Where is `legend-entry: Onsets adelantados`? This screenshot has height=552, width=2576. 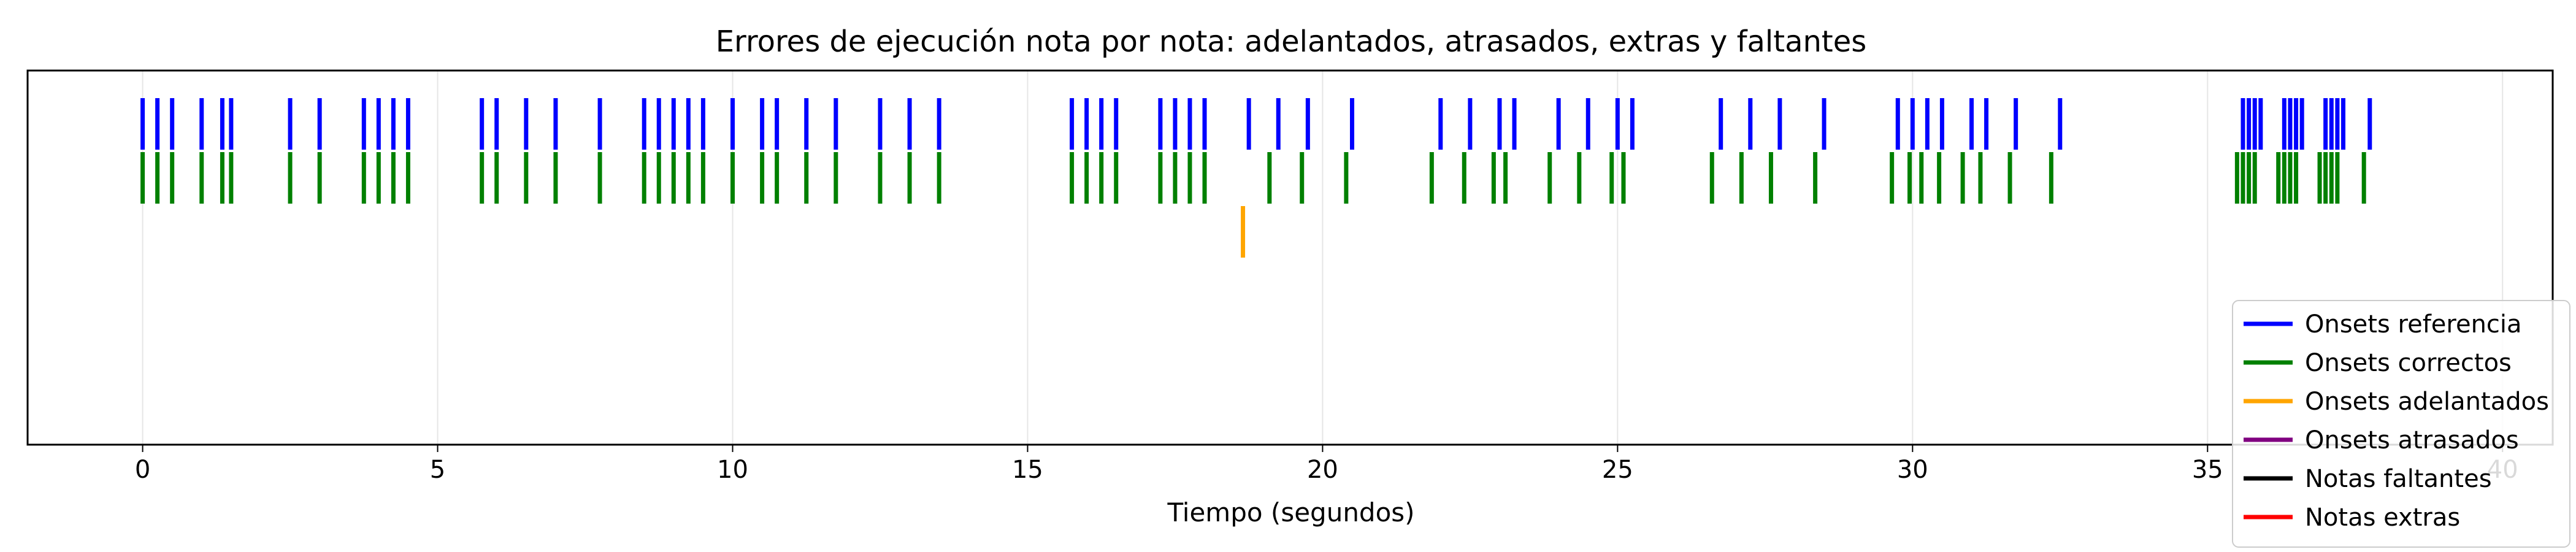 legend-entry: Onsets adelantados is located at coordinates (2427, 402).